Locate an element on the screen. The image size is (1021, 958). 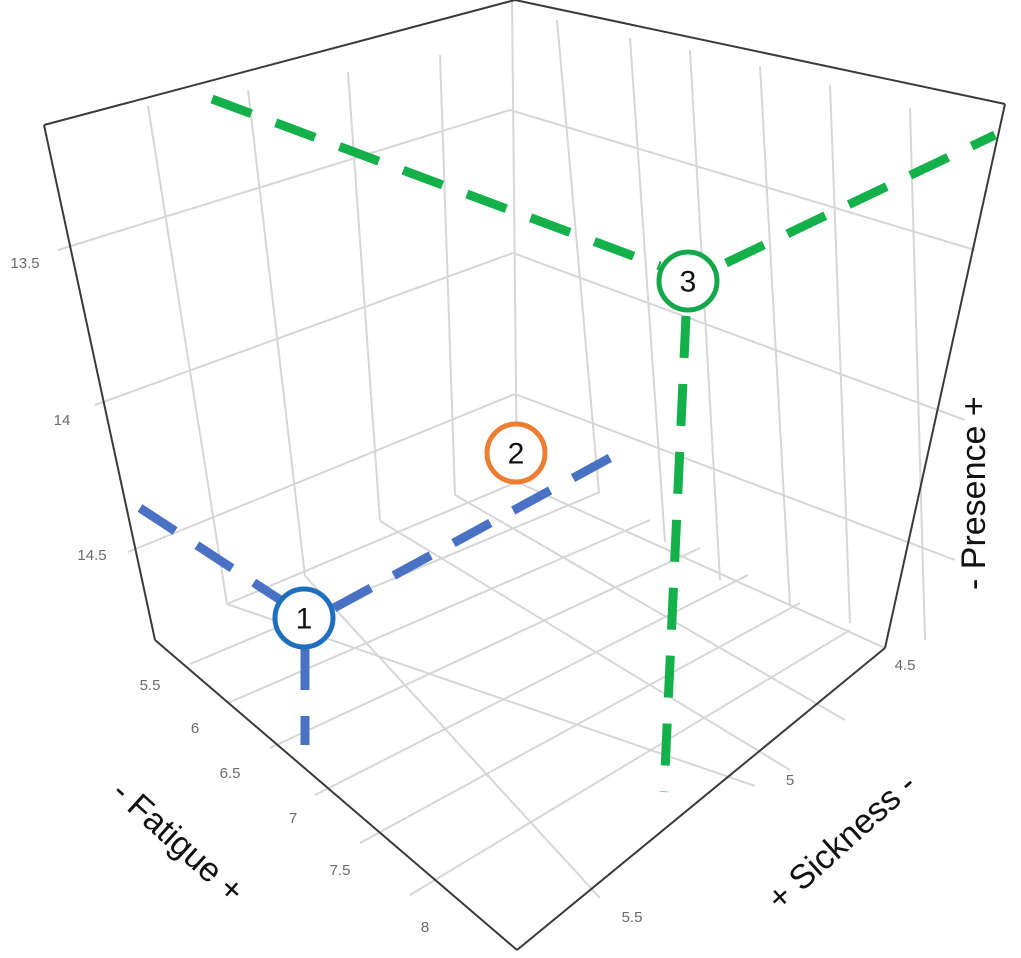
presence-tick-labels: 13.5 14 14.5 is located at coordinates (58, 409).